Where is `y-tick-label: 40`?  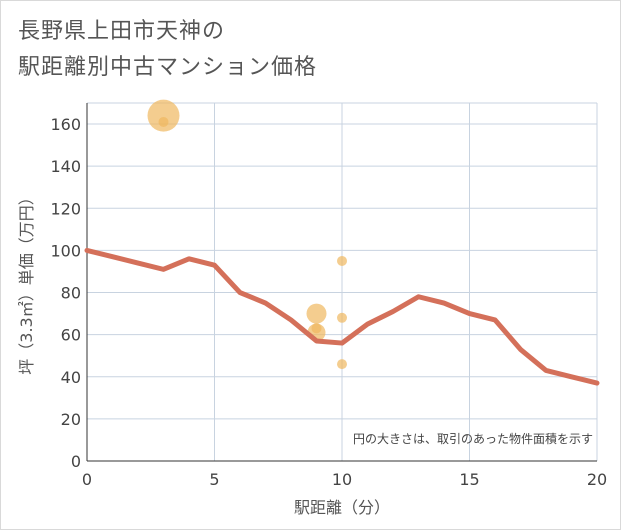
y-tick-label: 40 is located at coordinates (71, 377).